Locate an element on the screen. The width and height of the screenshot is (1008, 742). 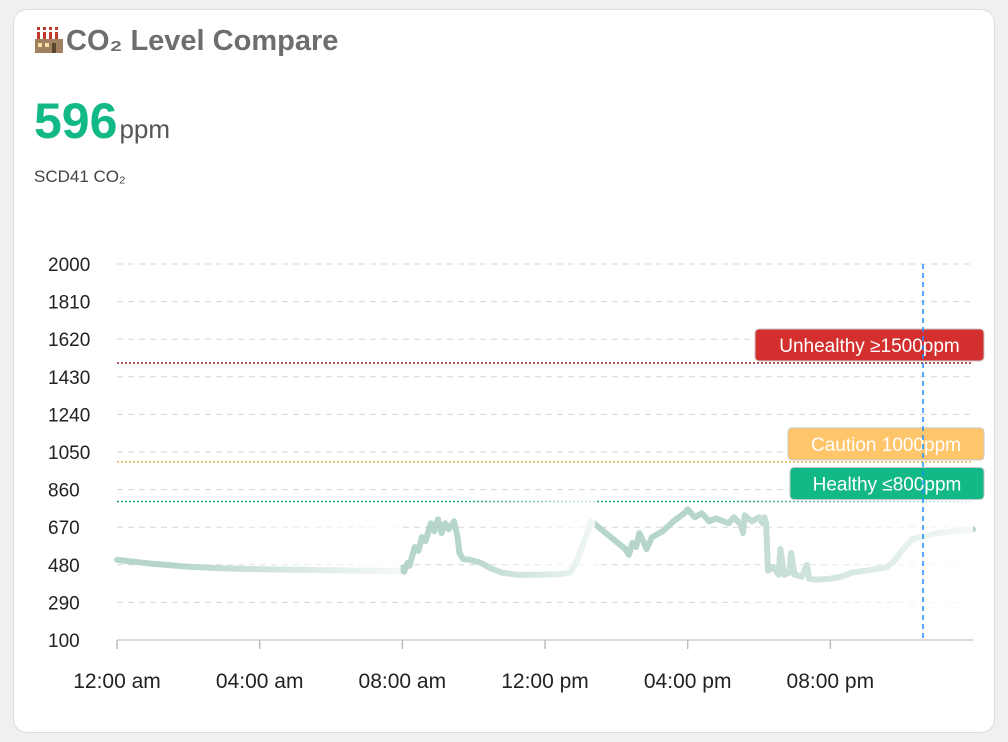
factory-icon is located at coordinates (49, 40).